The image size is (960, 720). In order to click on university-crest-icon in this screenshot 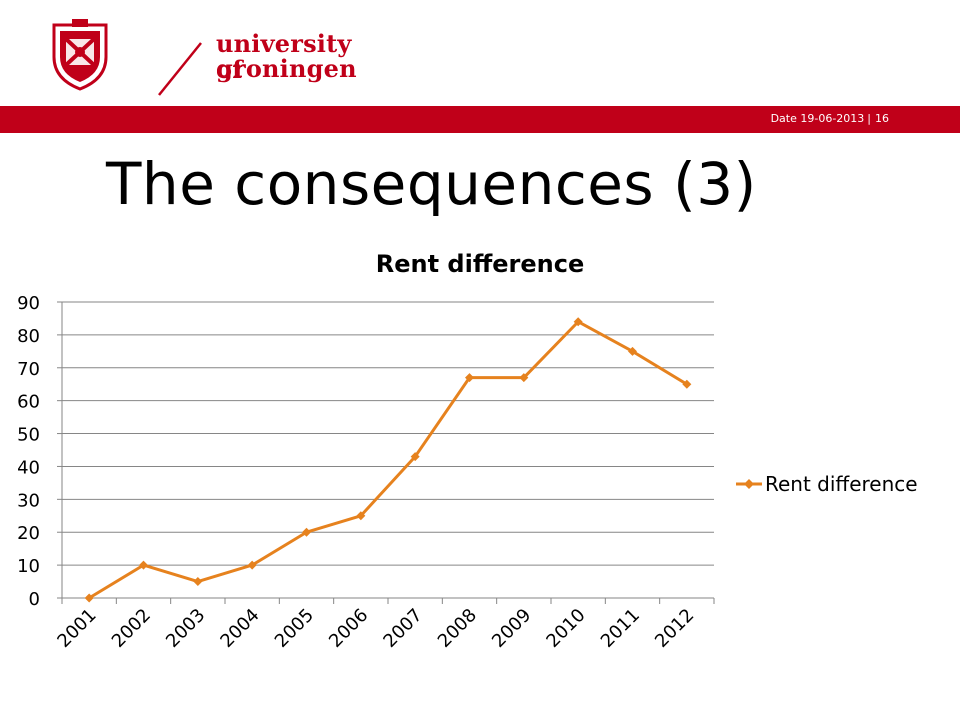, I will do `click(80, 55)`.